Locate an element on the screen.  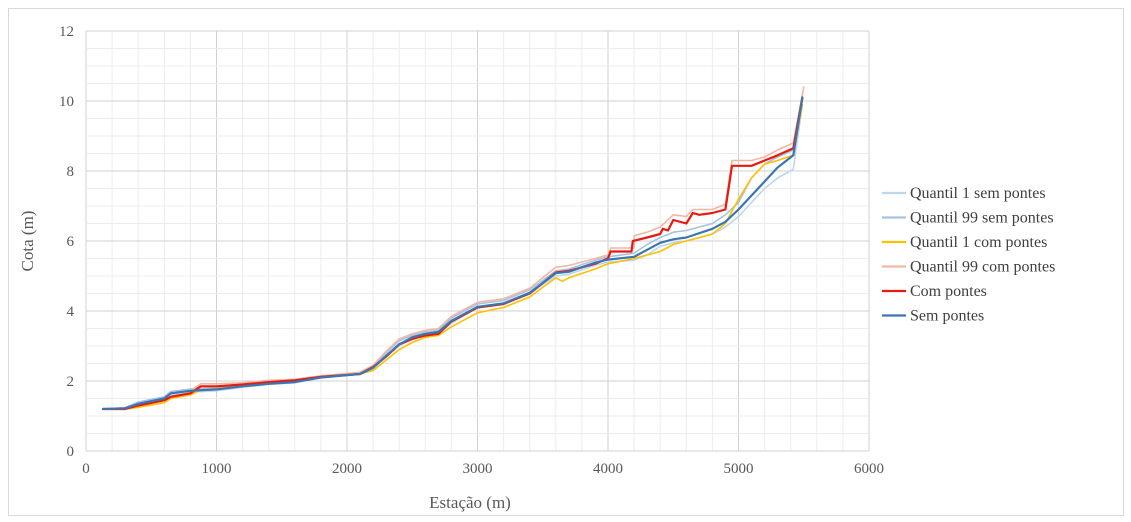
y-tick-label: 12 is located at coordinates (66, 32).